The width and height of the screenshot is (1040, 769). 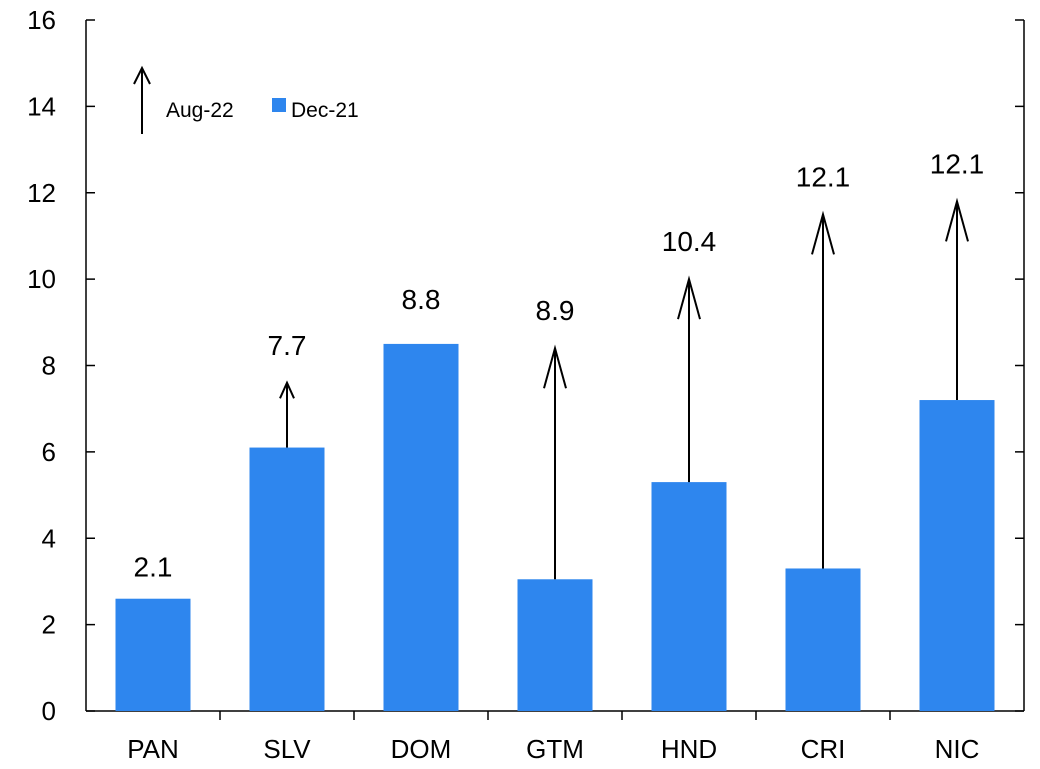 I want to click on data-label: 2.1, so click(x=153, y=567).